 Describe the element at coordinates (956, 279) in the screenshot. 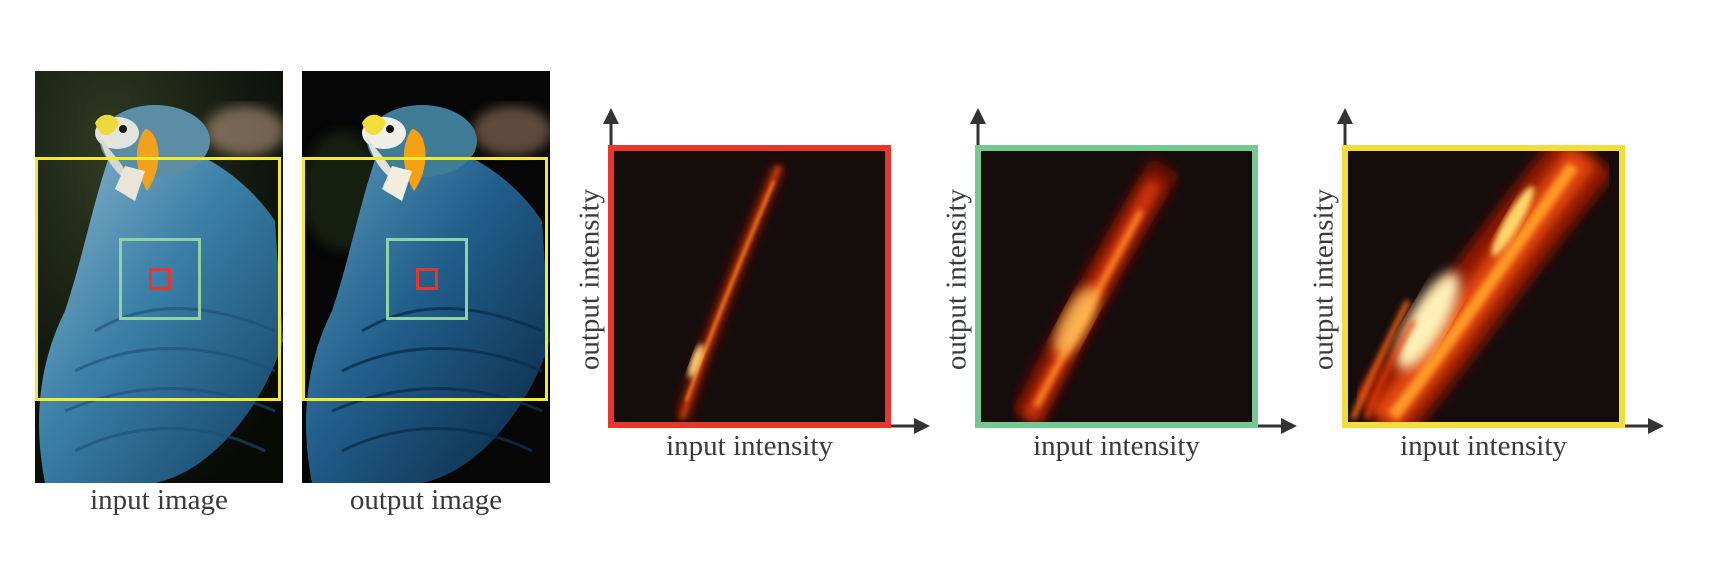

I see `plot-green-ylabel: output intensity` at that location.